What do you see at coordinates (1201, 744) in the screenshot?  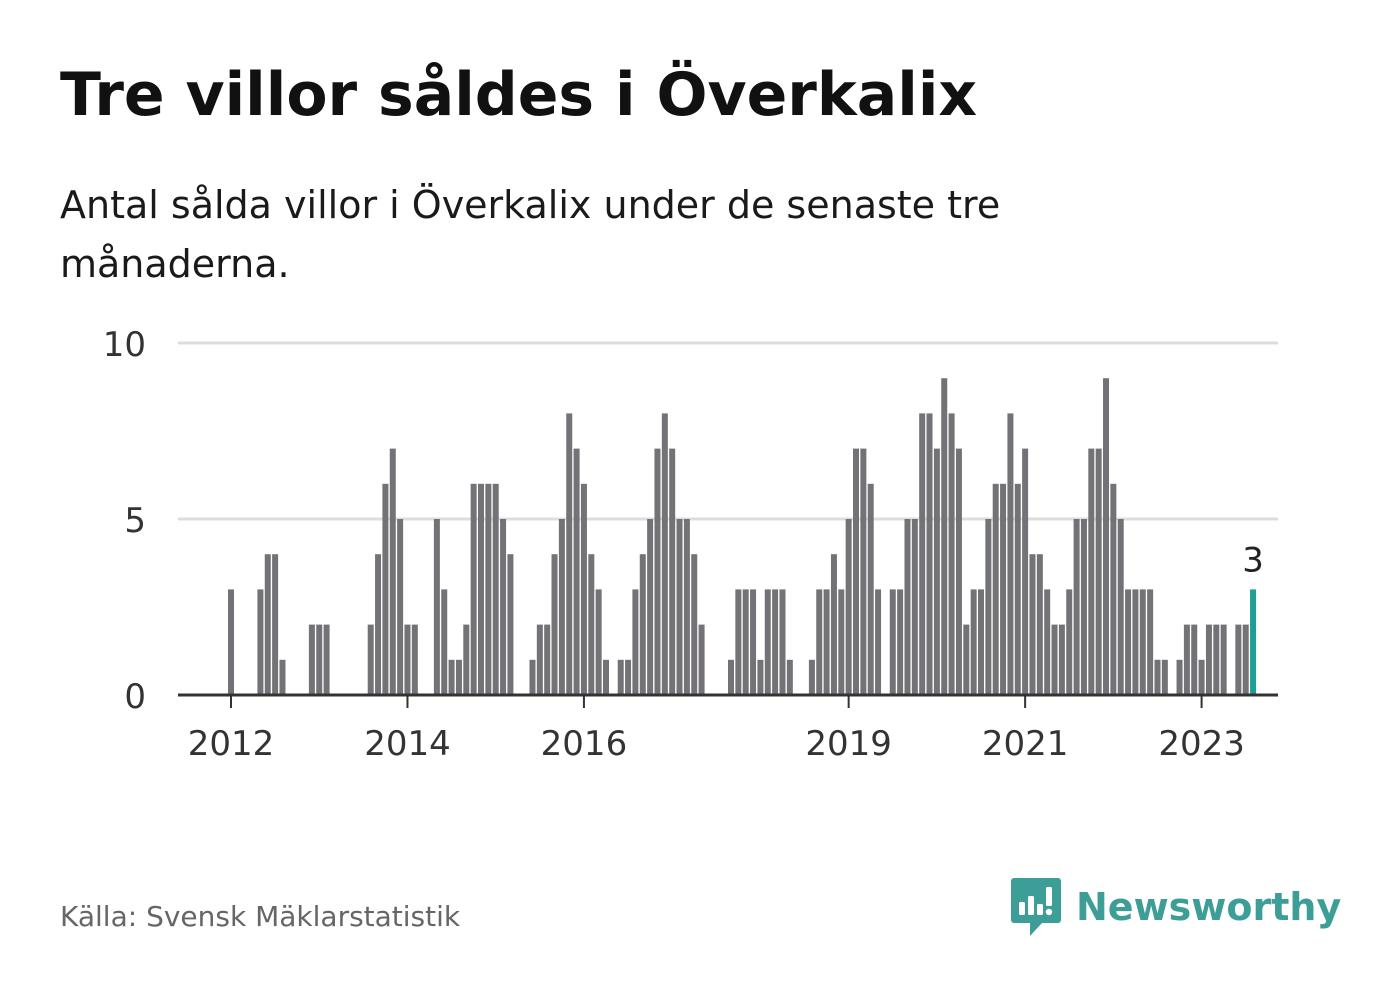 I see `x-tick-label: 2023` at bounding box center [1201, 744].